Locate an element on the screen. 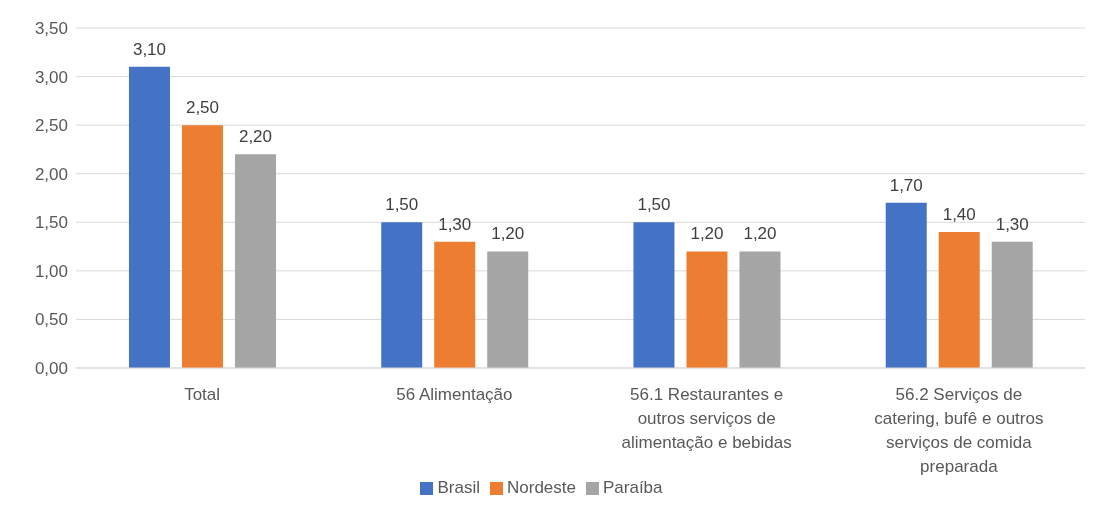 The image size is (1103, 509). y-tick-label: 3,50 is located at coordinates (51, 29).